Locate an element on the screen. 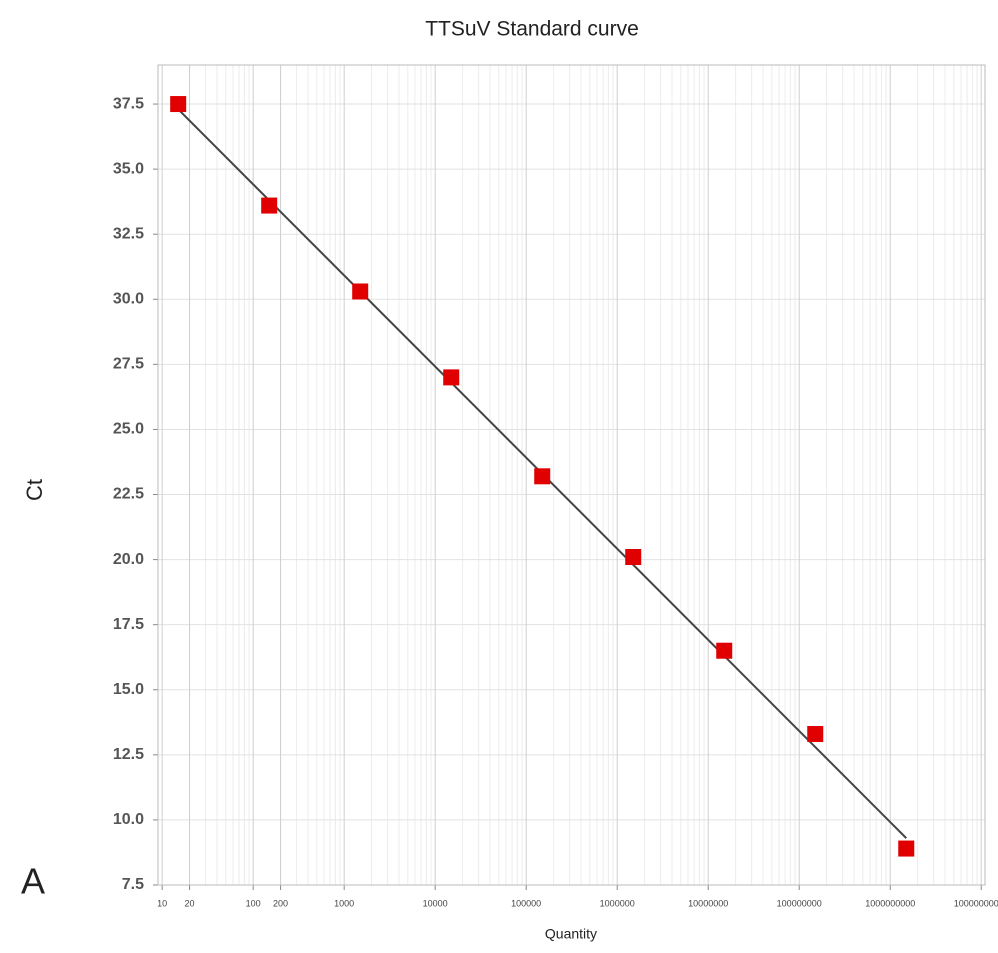 The image size is (998, 953). y-tick-label: 22.5 is located at coordinates (128, 494).